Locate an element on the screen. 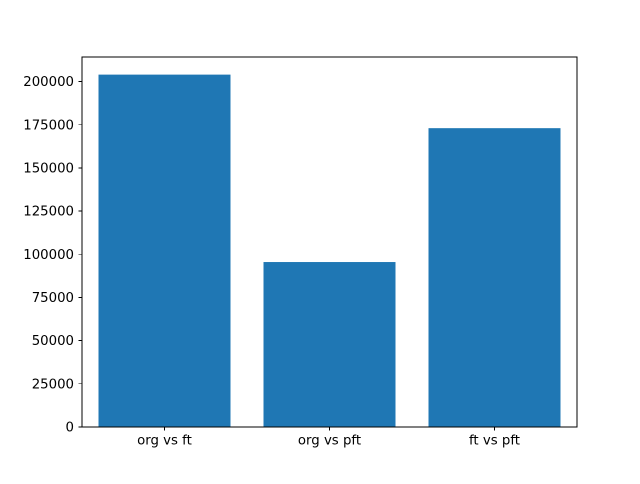 This screenshot has width=640, height=484. y-tick-label: 150000 is located at coordinates (48, 168).